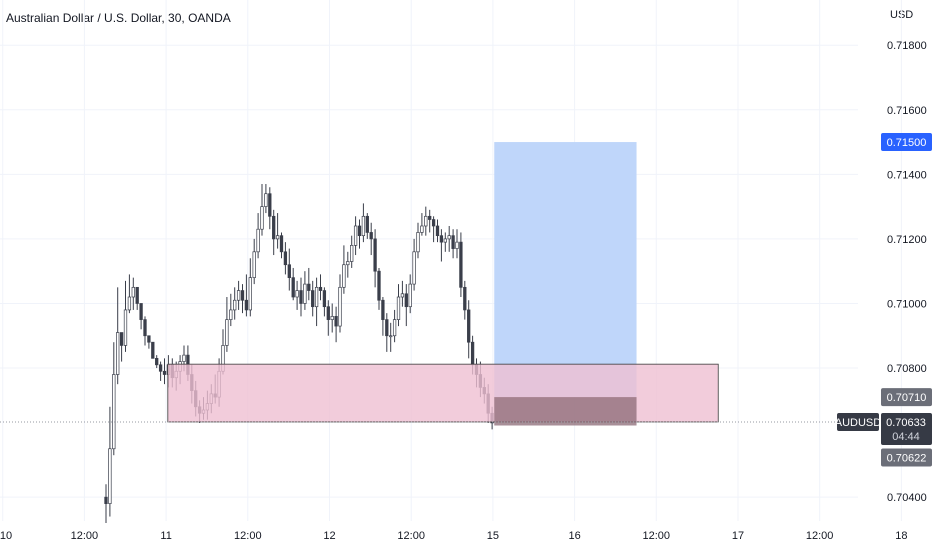 This screenshot has width=932, height=550. I want to click on target-price-label-bg, so click(906, 142).